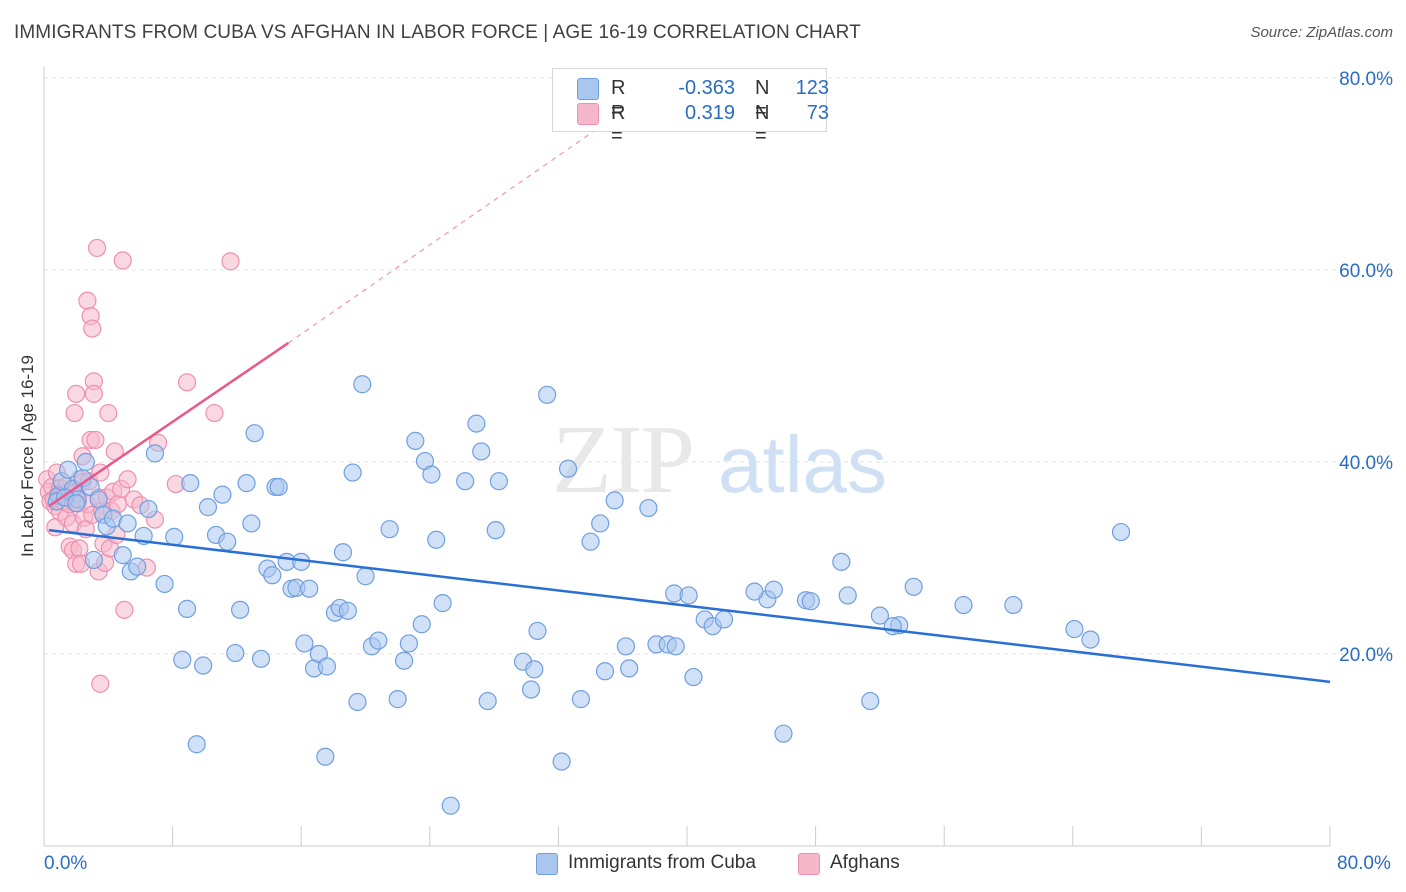  Describe the element at coordinates (662, 862) in the screenshot. I see `legend-label-cuba: Immigrants from Cuba` at that location.